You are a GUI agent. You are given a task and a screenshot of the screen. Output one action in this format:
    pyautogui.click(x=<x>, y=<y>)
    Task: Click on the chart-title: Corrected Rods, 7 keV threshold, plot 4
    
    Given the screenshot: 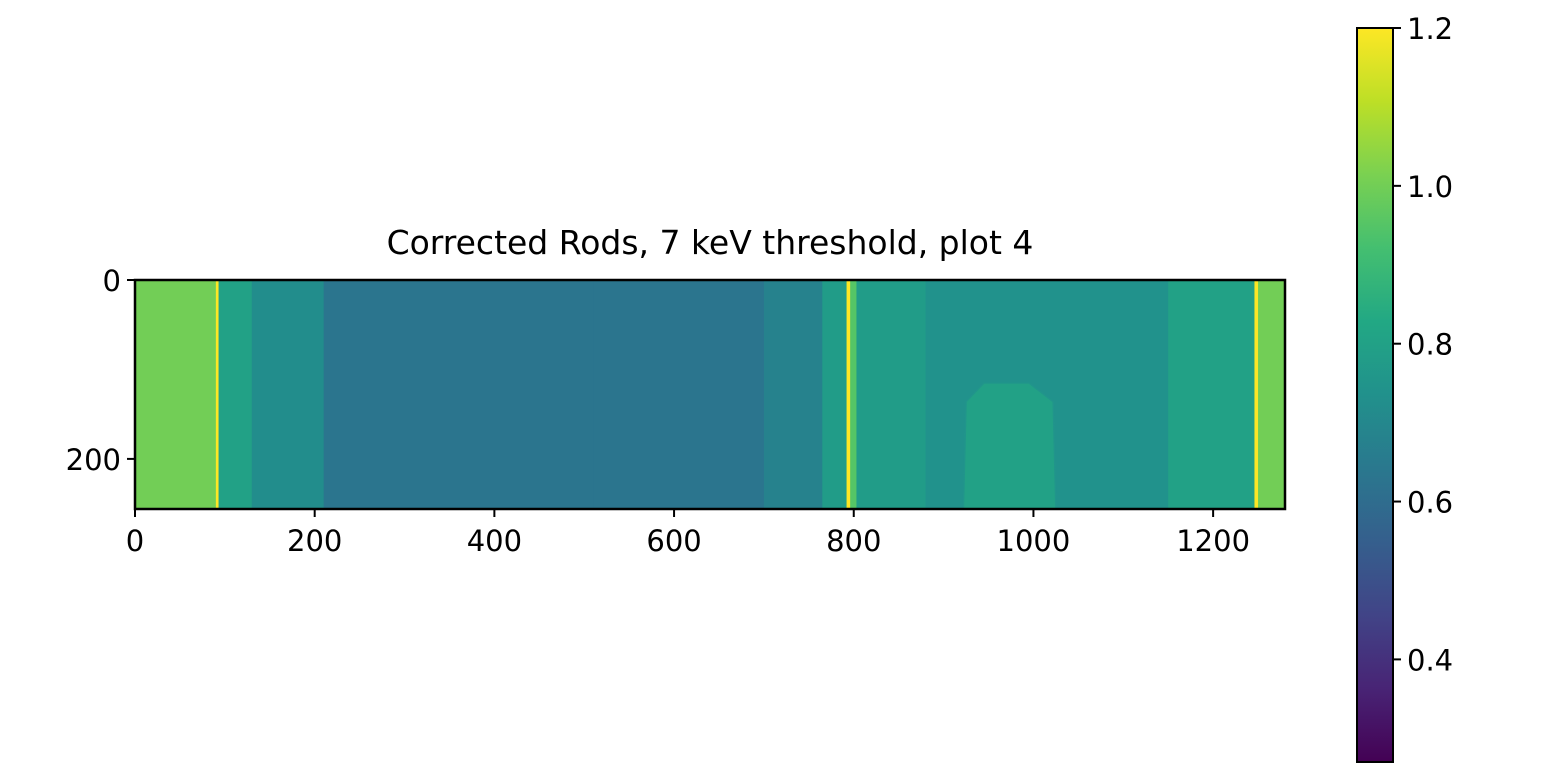 What is the action you would take?
    pyautogui.click(x=710, y=242)
    